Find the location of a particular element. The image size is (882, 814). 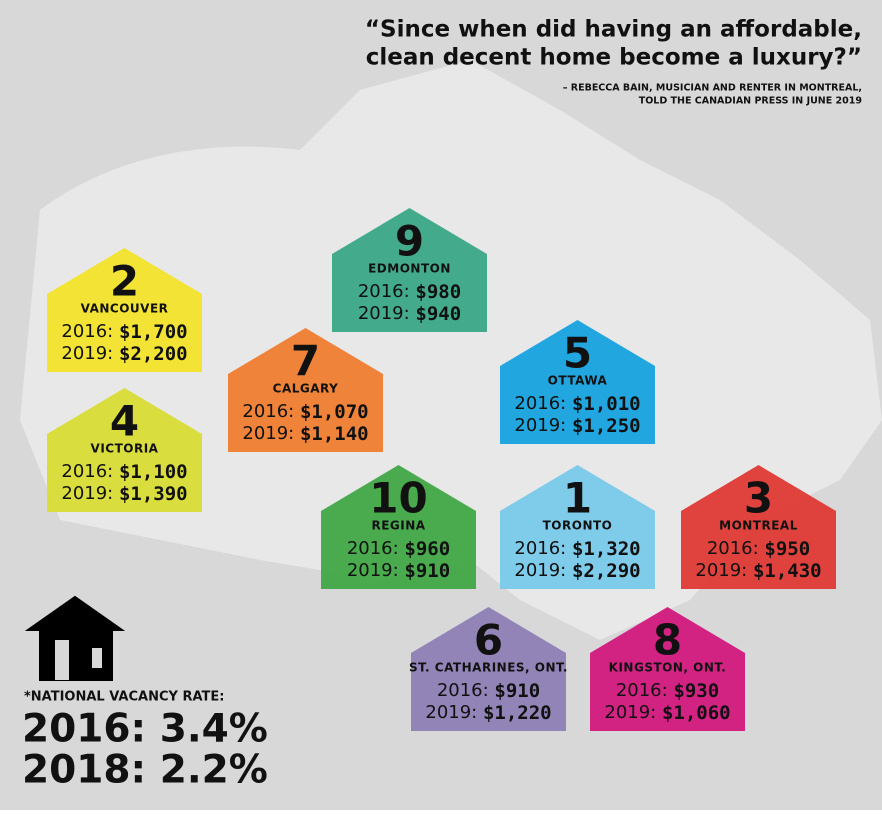

rent: $1,250 is located at coordinates (606, 426).